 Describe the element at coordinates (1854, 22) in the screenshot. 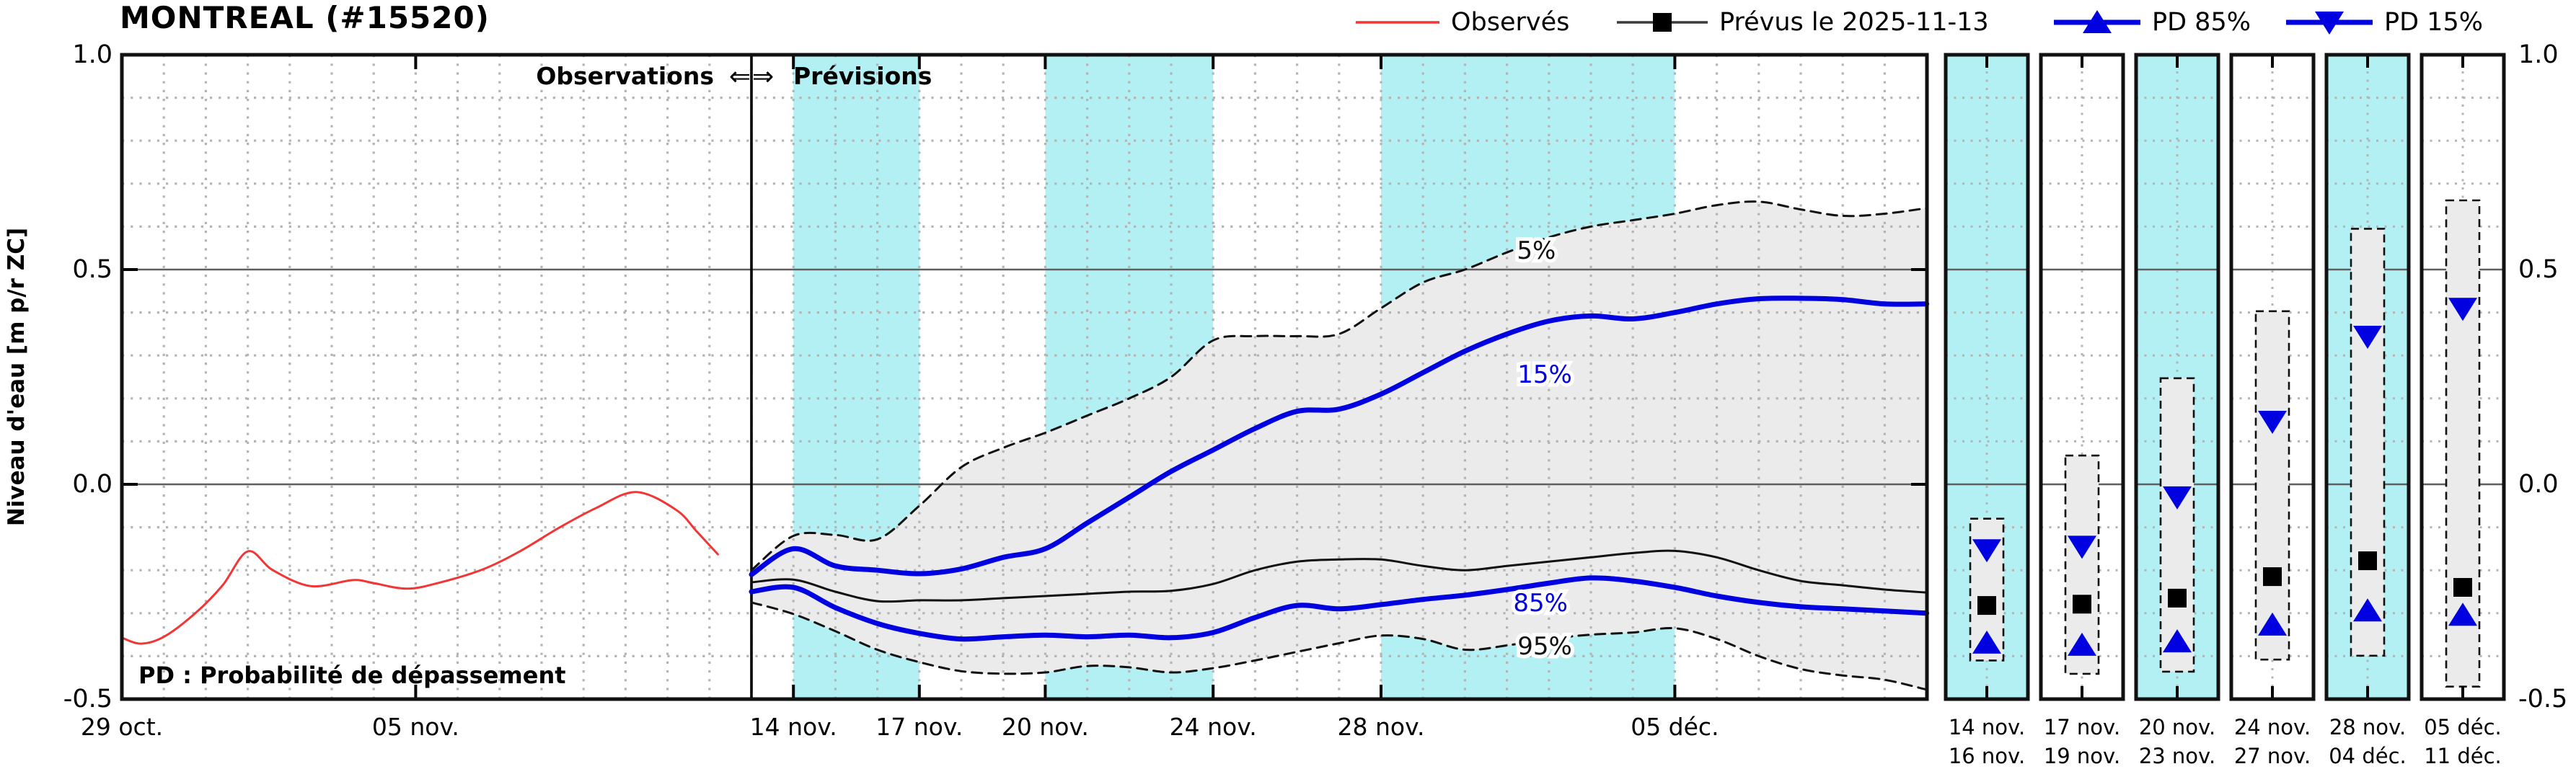

I see `legend-item-label: Prévus le 2025-11-13` at that location.